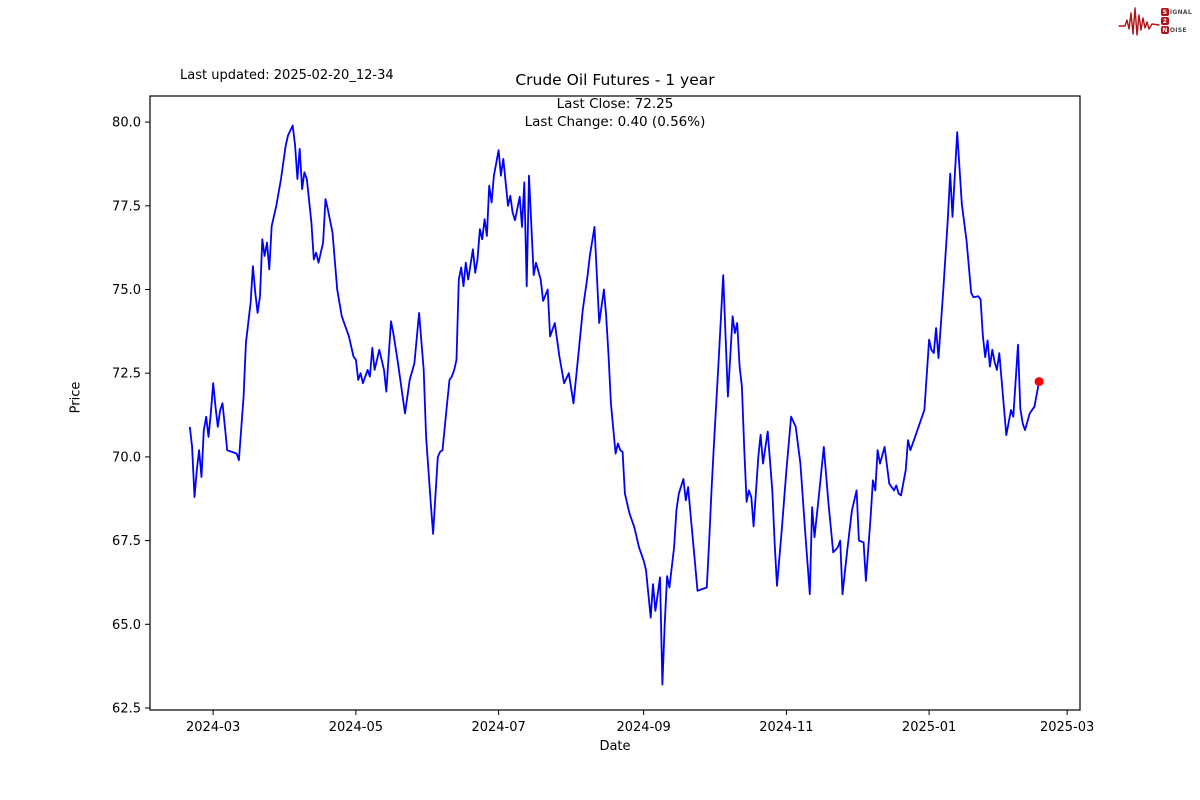 This screenshot has width=1200, height=800. Describe the element at coordinates (126, 457) in the screenshot. I see `y-tick-label: 70.0` at that location.